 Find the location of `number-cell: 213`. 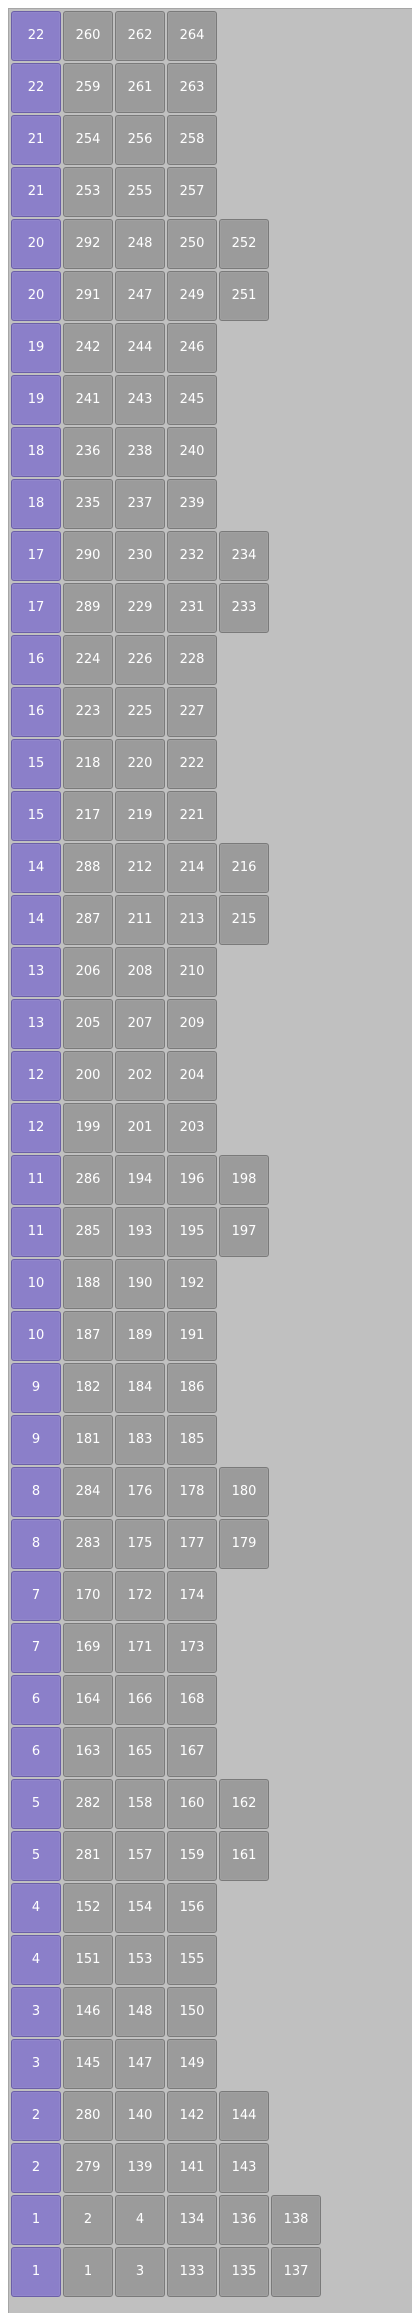

number-cell: 213 is located at coordinates (192, 920).